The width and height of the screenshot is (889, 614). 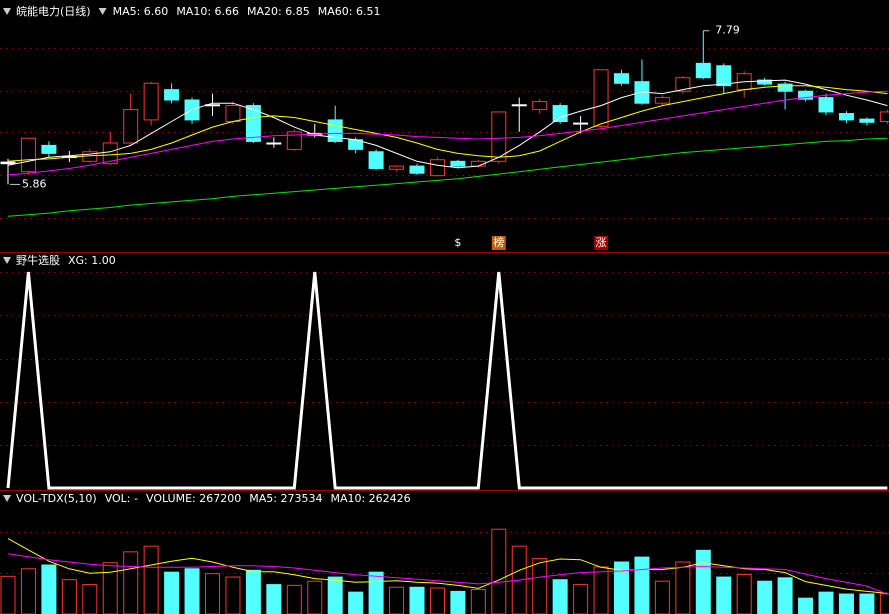 I want to click on legend-entry: MA20: 6.85, so click(x=278, y=11).